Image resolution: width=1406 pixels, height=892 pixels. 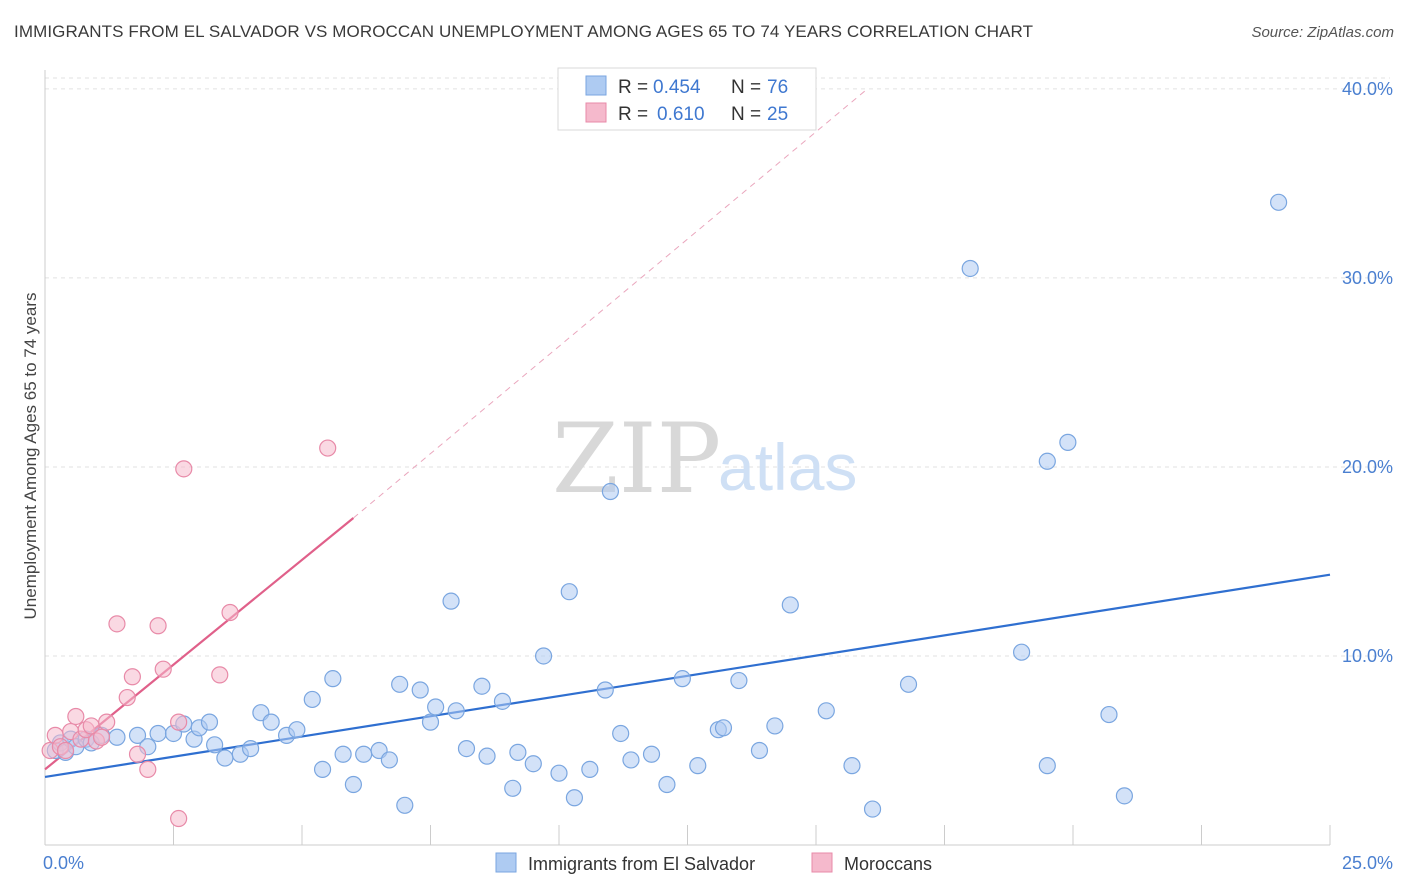 I want to click on x-tick-label-start: 0.0%, so click(x=63, y=863).